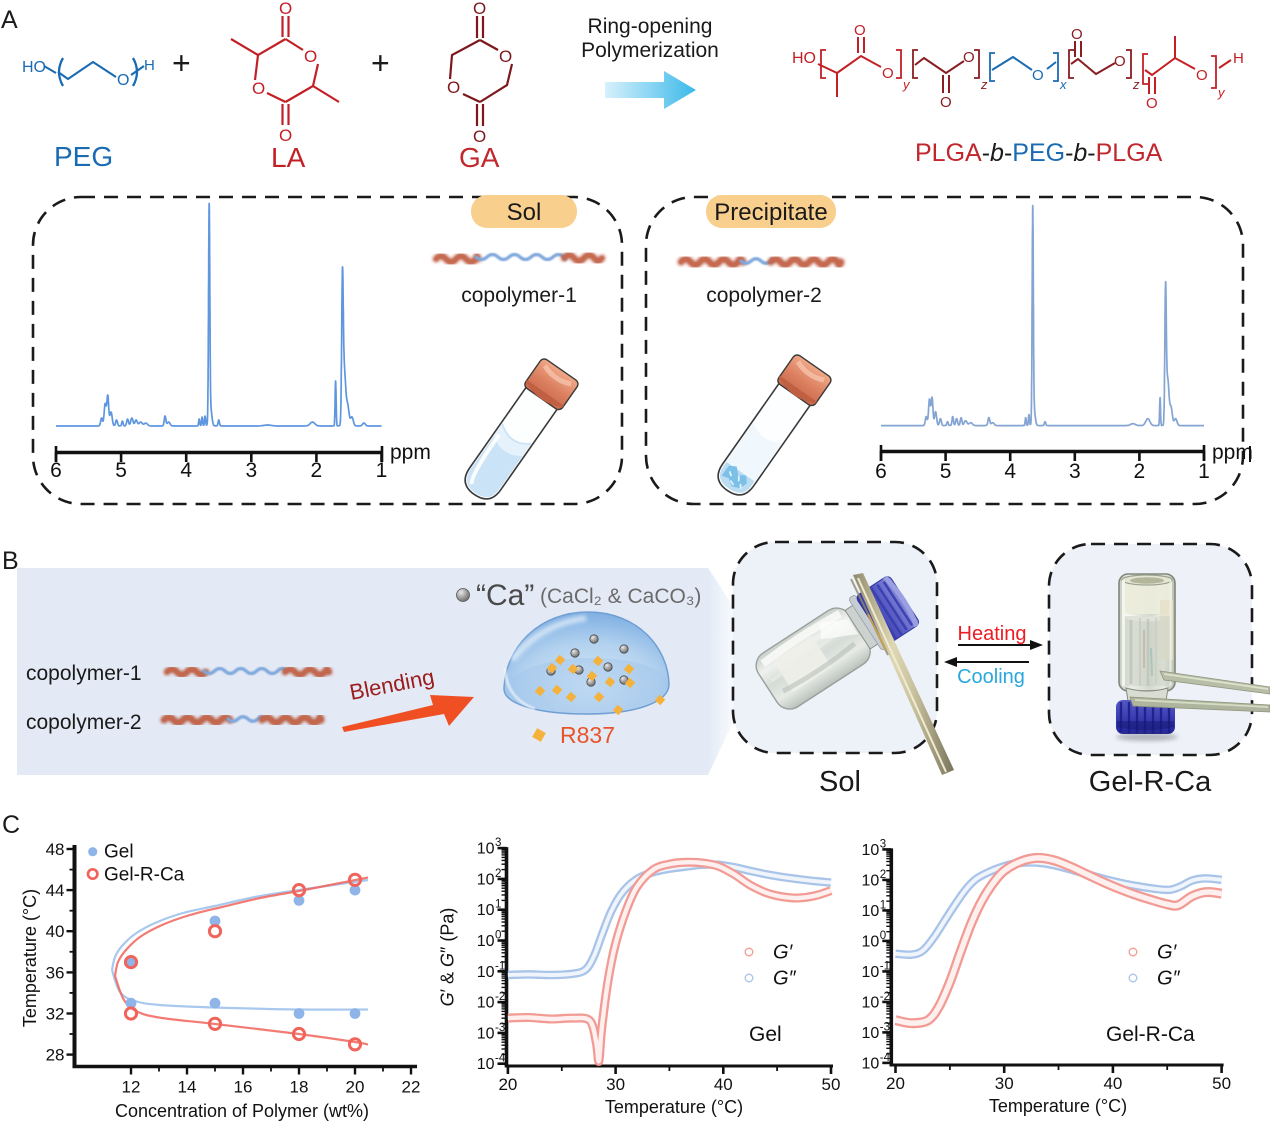 The height and width of the screenshot is (1136, 1270). I want to click on svg-text: “Ca”, so click(505, 595).